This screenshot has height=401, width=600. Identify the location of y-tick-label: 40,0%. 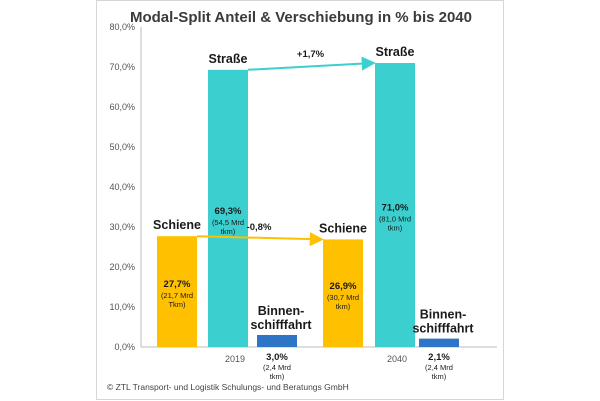
(122, 187).